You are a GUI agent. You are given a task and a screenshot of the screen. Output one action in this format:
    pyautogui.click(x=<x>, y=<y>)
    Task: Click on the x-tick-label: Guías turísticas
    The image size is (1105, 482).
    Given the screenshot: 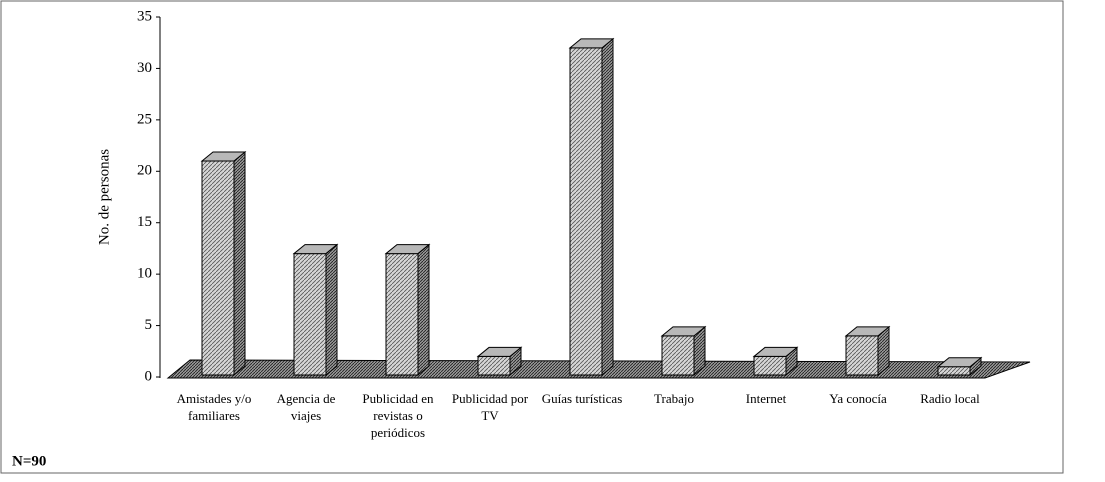 What is the action you would take?
    pyautogui.click(x=582, y=398)
    